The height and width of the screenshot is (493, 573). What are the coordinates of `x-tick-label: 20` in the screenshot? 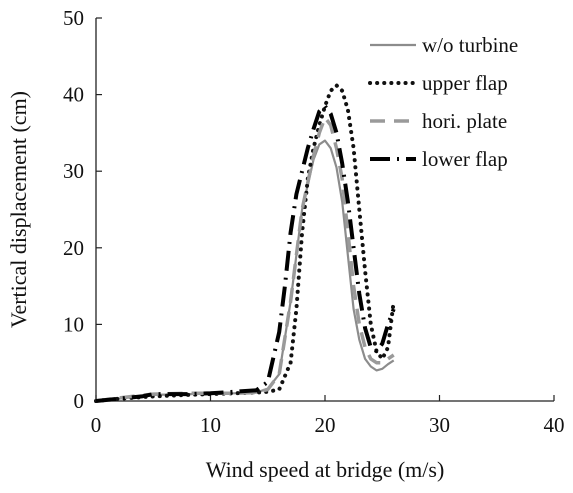 It's located at (325, 425).